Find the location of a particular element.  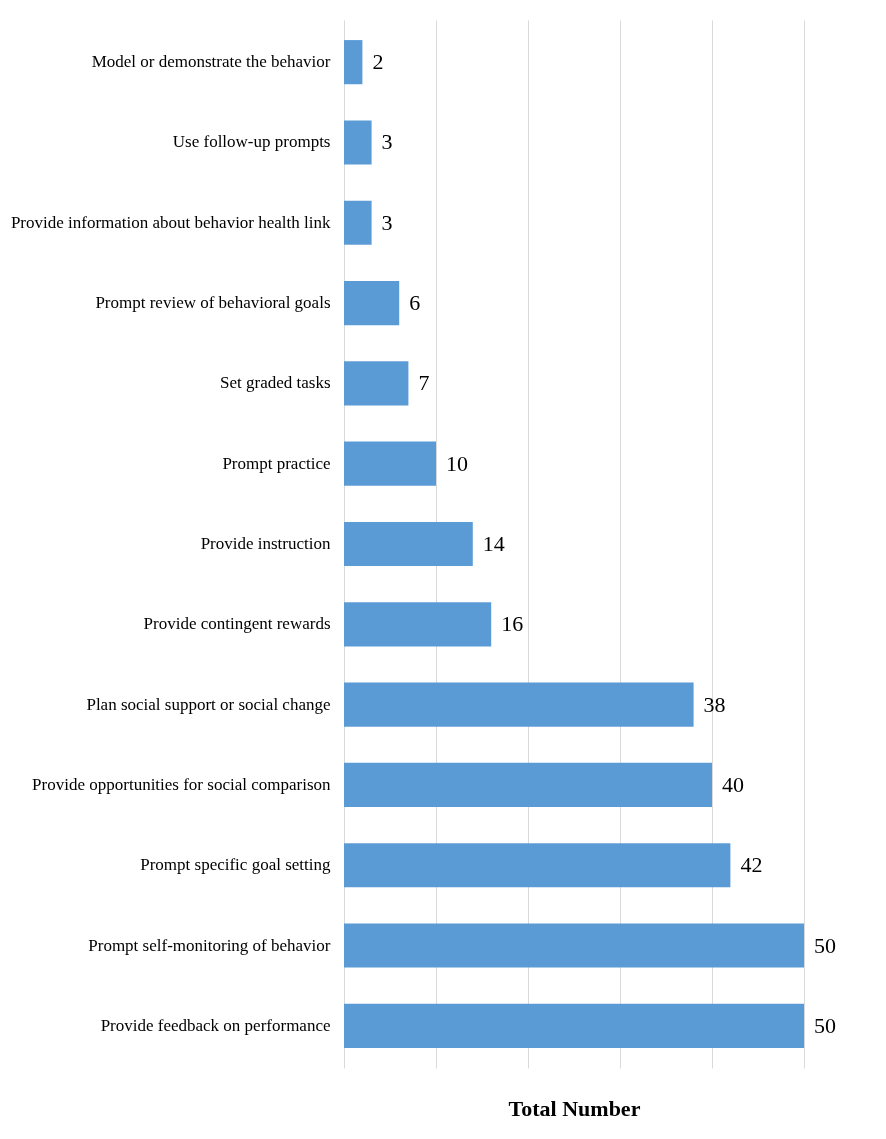

y-tick-label: Provide feedback on performance is located at coordinates (215, 1025).